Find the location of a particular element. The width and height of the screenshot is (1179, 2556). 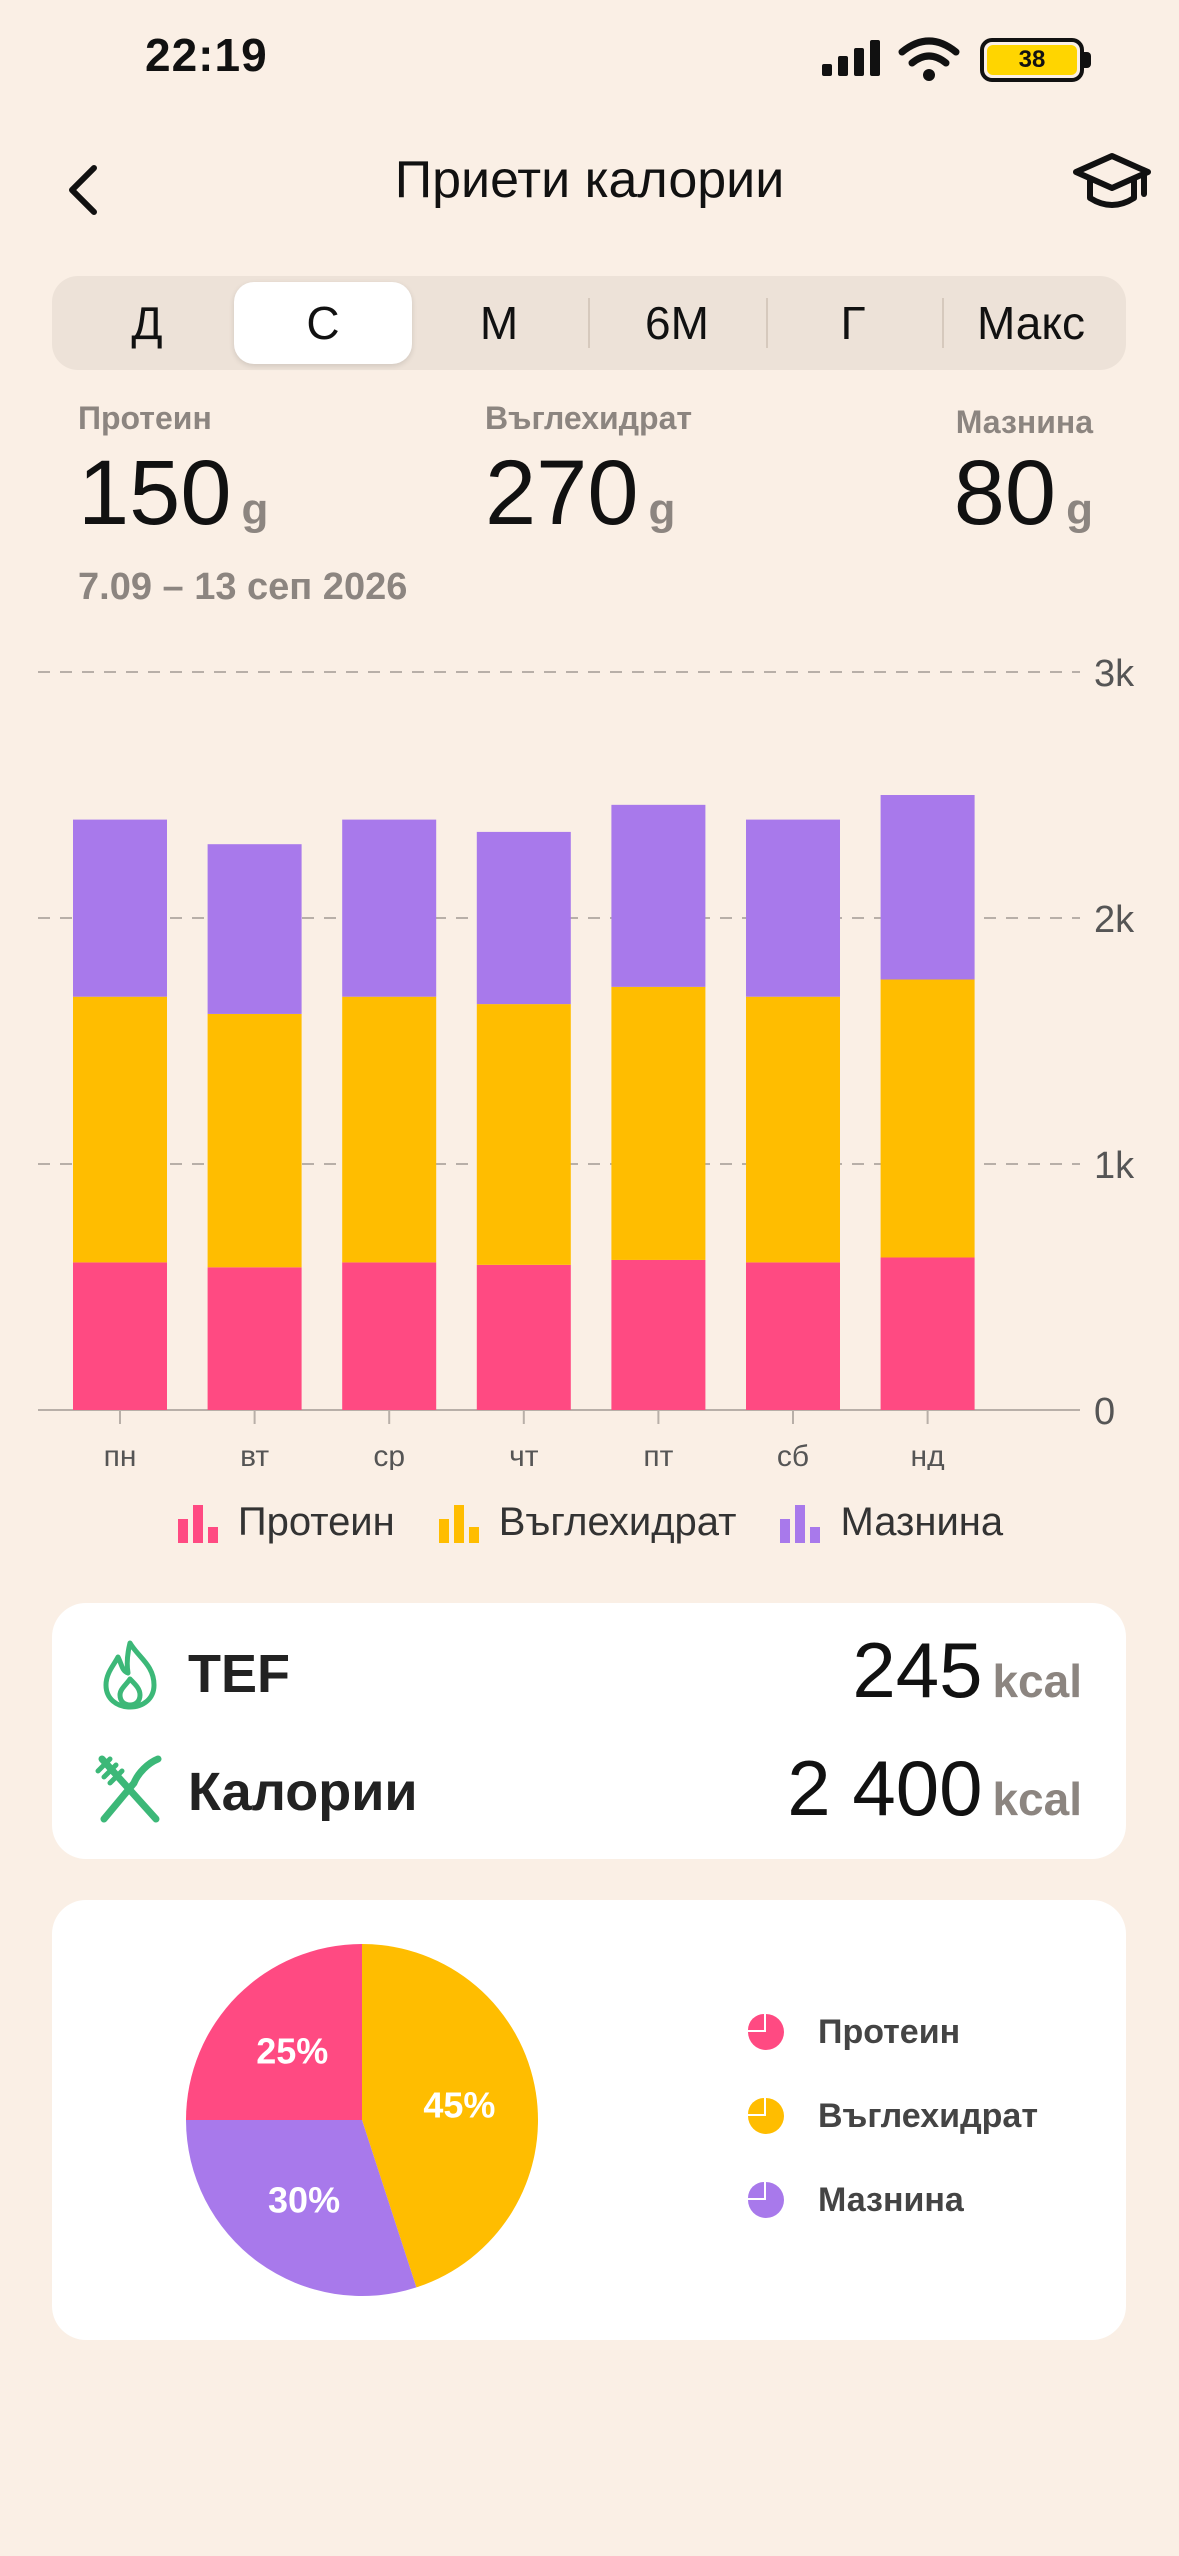

calories-label: Калории is located at coordinates (303, 1792).